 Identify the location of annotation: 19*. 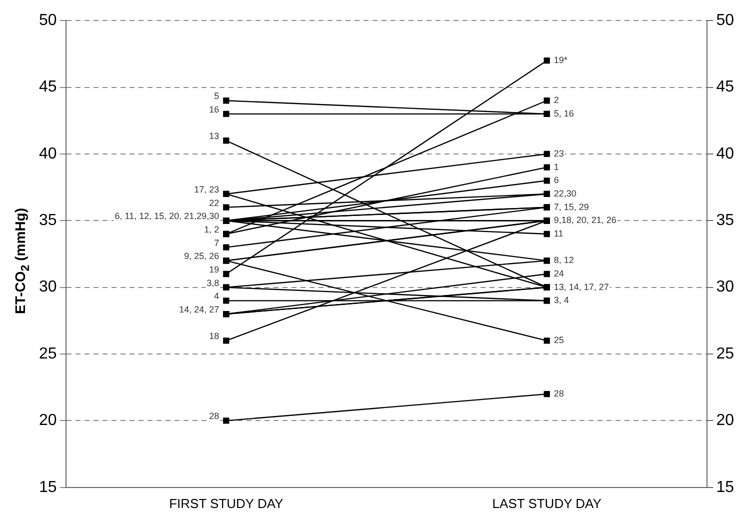
(561, 60).